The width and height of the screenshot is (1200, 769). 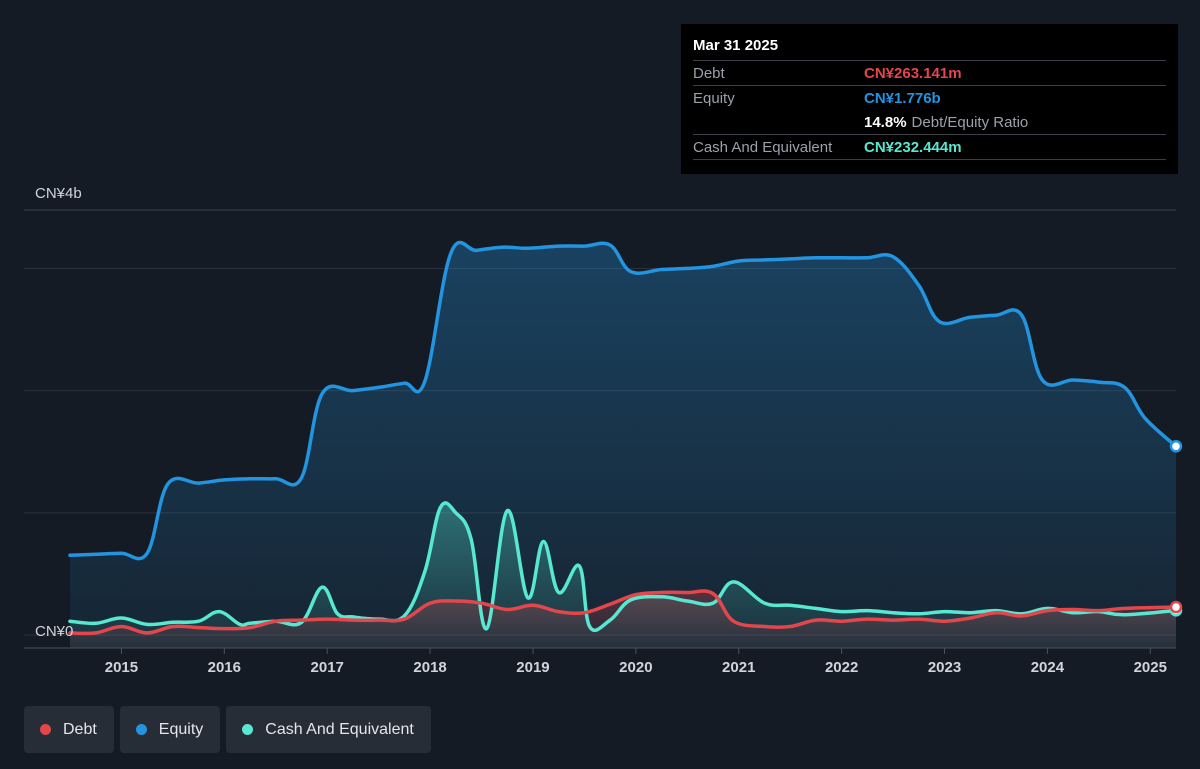 What do you see at coordinates (141, 729) in the screenshot?
I see `equity-dot-icon` at bounding box center [141, 729].